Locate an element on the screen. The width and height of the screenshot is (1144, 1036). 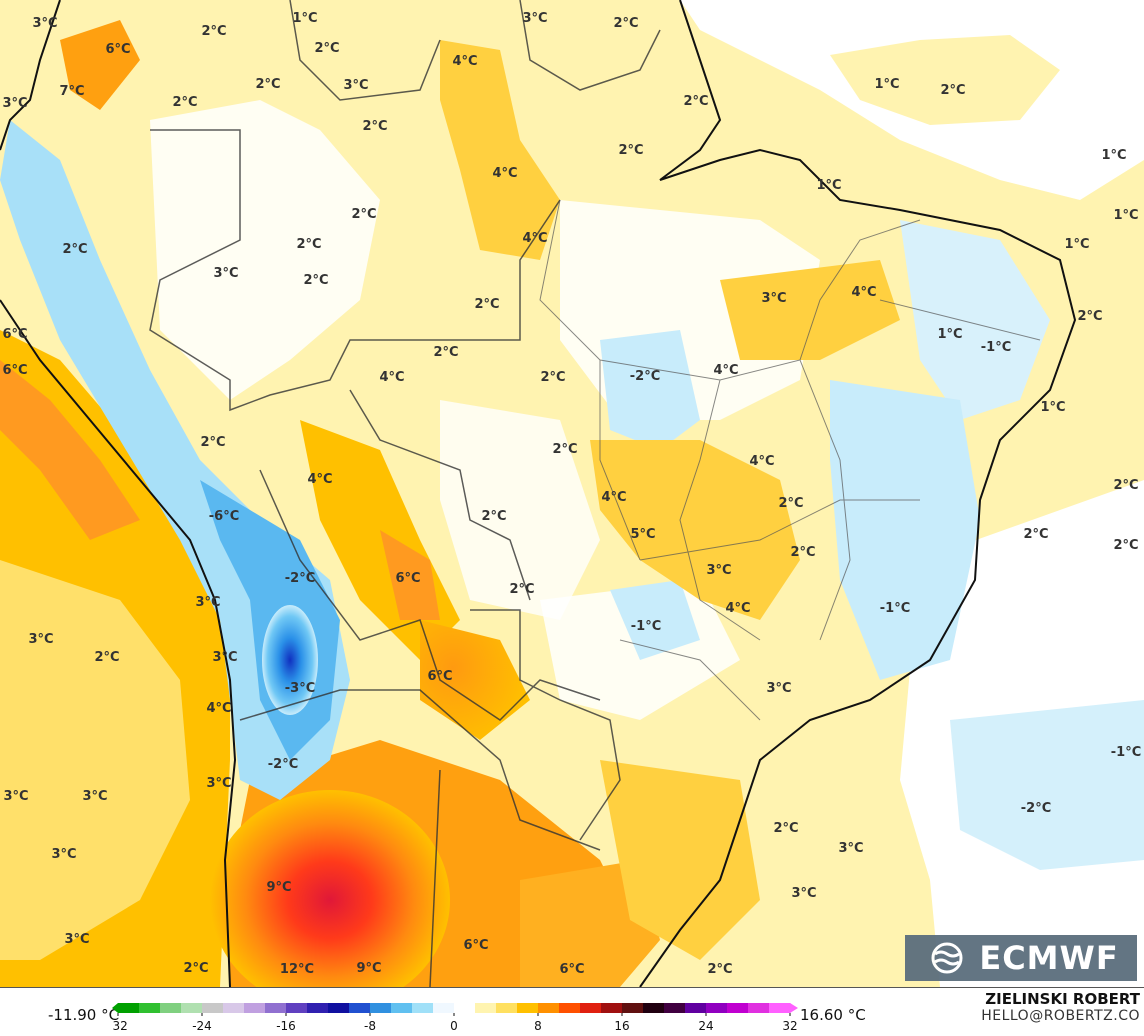
colorbar-left-arrow is located at coordinates (115, 1008).